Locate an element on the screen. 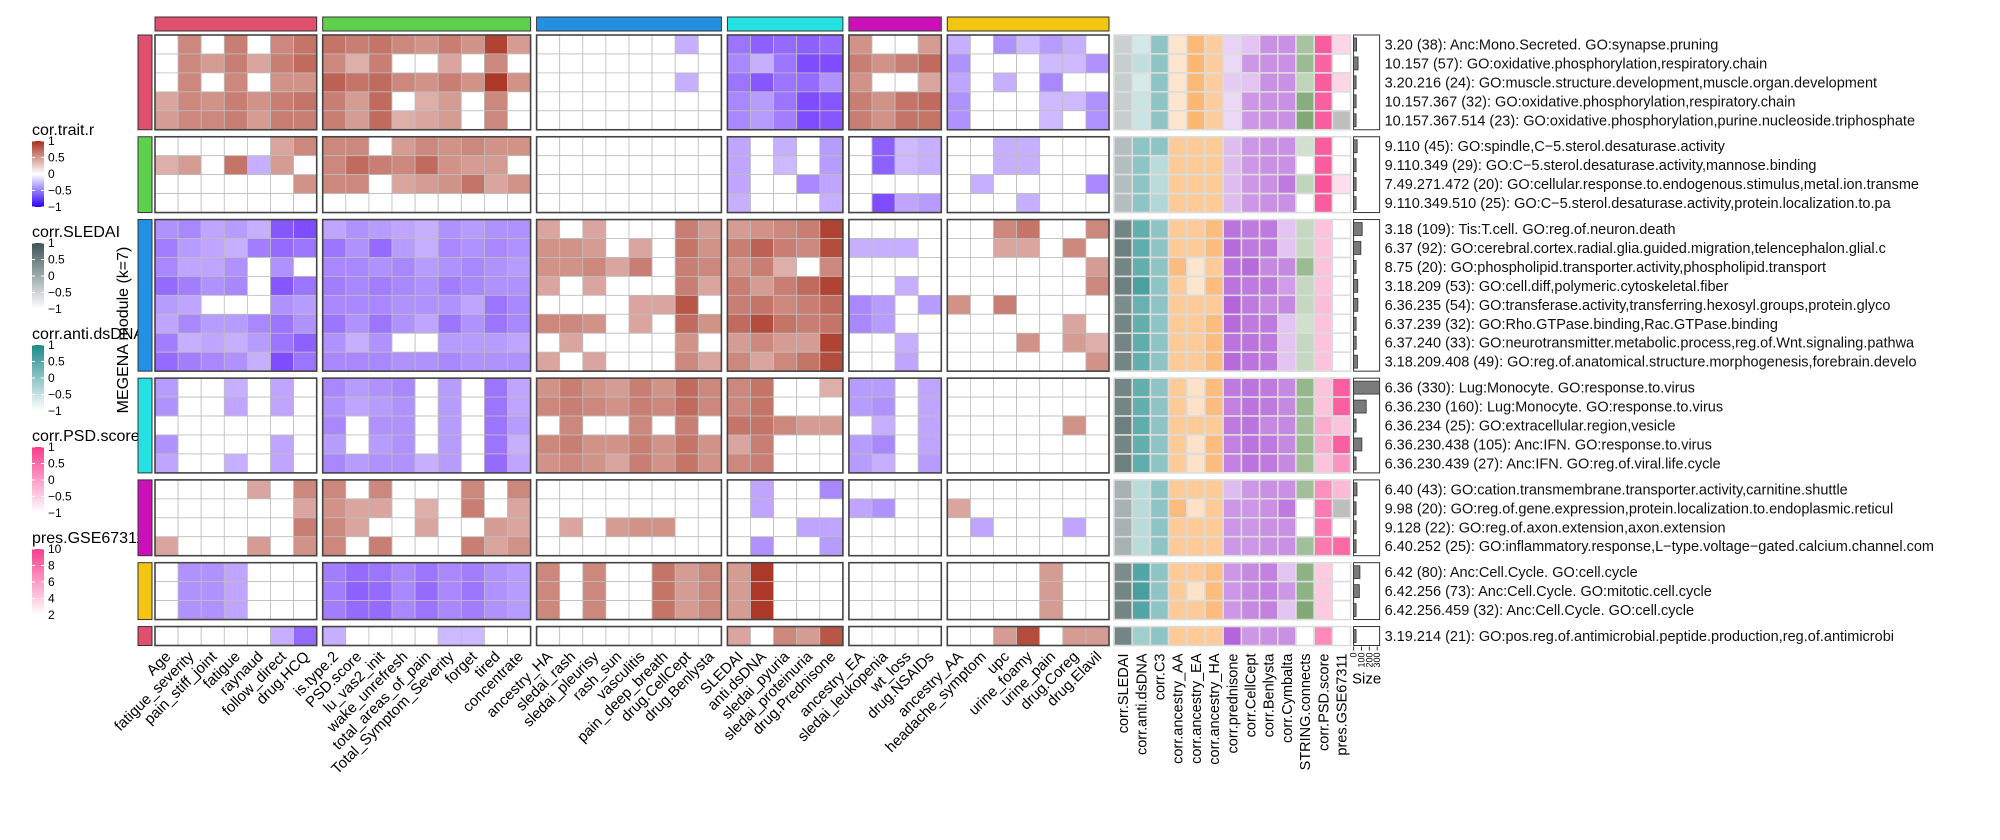 Image resolution: width=2000 pixels, height=840 pixels. legend-tick-label: 0.5 is located at coordinates (56, 464).